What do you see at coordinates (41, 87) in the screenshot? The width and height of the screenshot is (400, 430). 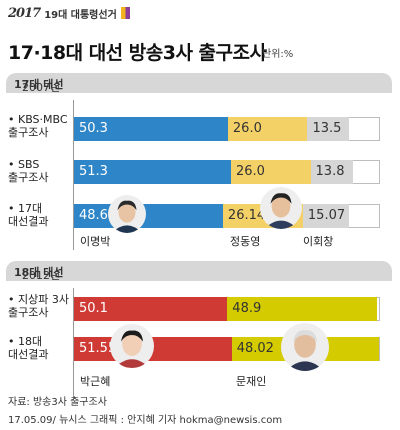 I see `section-year: 2007년` at bounding box center [41, 87].